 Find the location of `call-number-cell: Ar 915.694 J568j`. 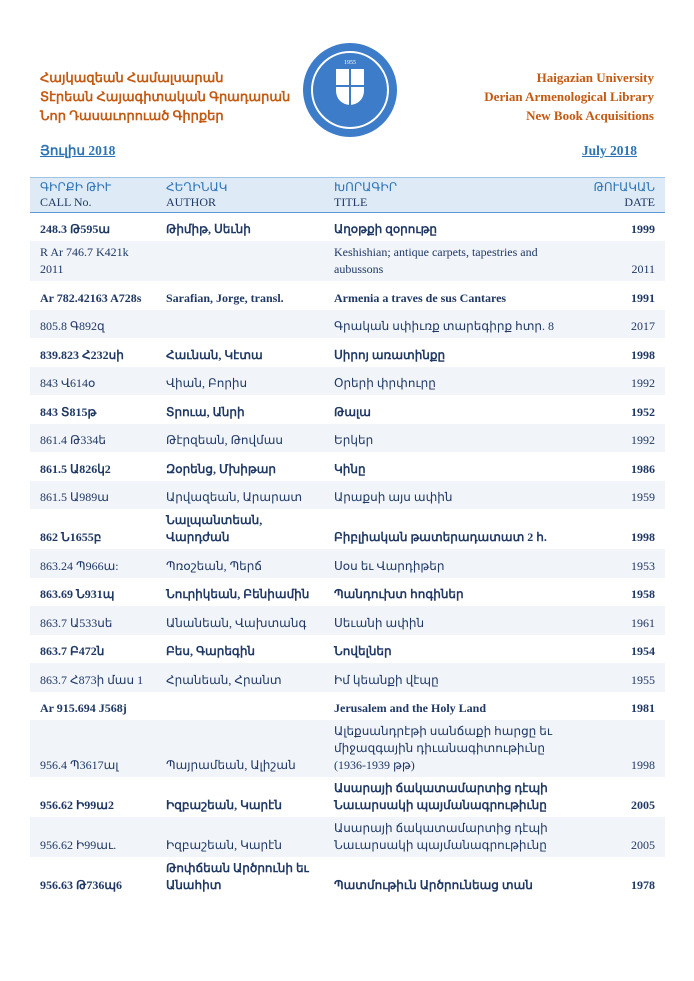

call-number-cell: Ar 915.694 J568j is located at coordinates (83, 708).